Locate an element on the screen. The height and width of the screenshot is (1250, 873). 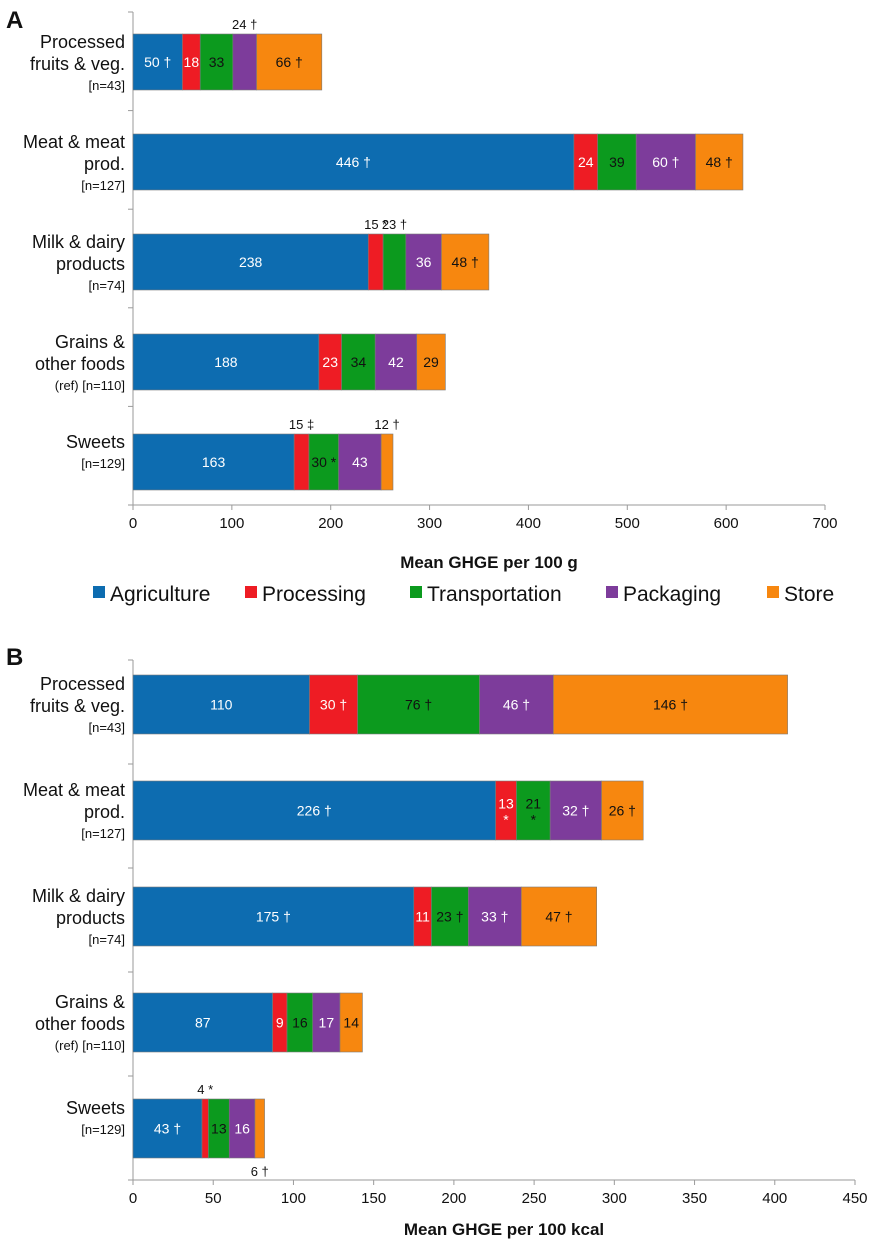
panel-a-category-label-line: Milk & dairy is located at coordinates (78, 242).